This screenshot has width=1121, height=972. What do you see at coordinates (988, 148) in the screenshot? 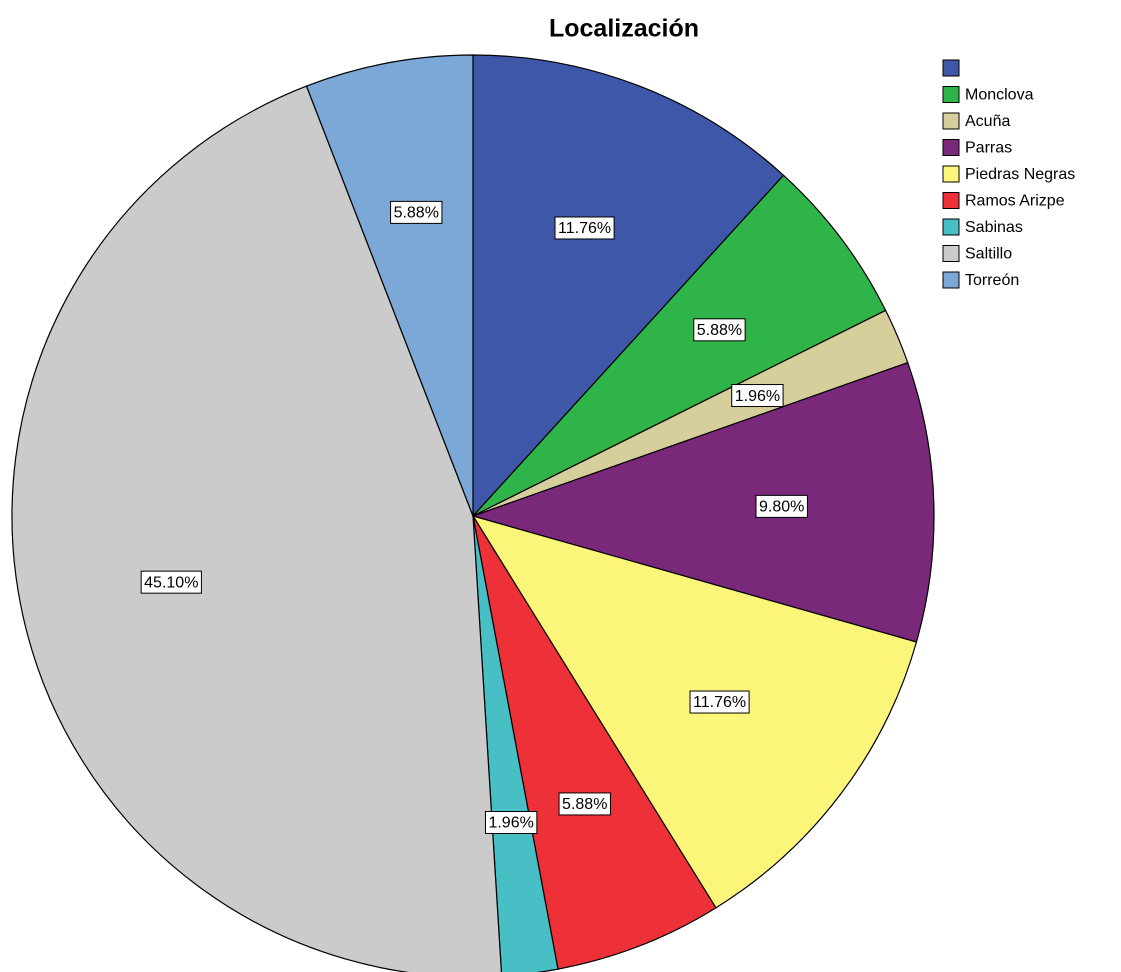
I see `legend-label: Parras` at bounding box center [988, 148].